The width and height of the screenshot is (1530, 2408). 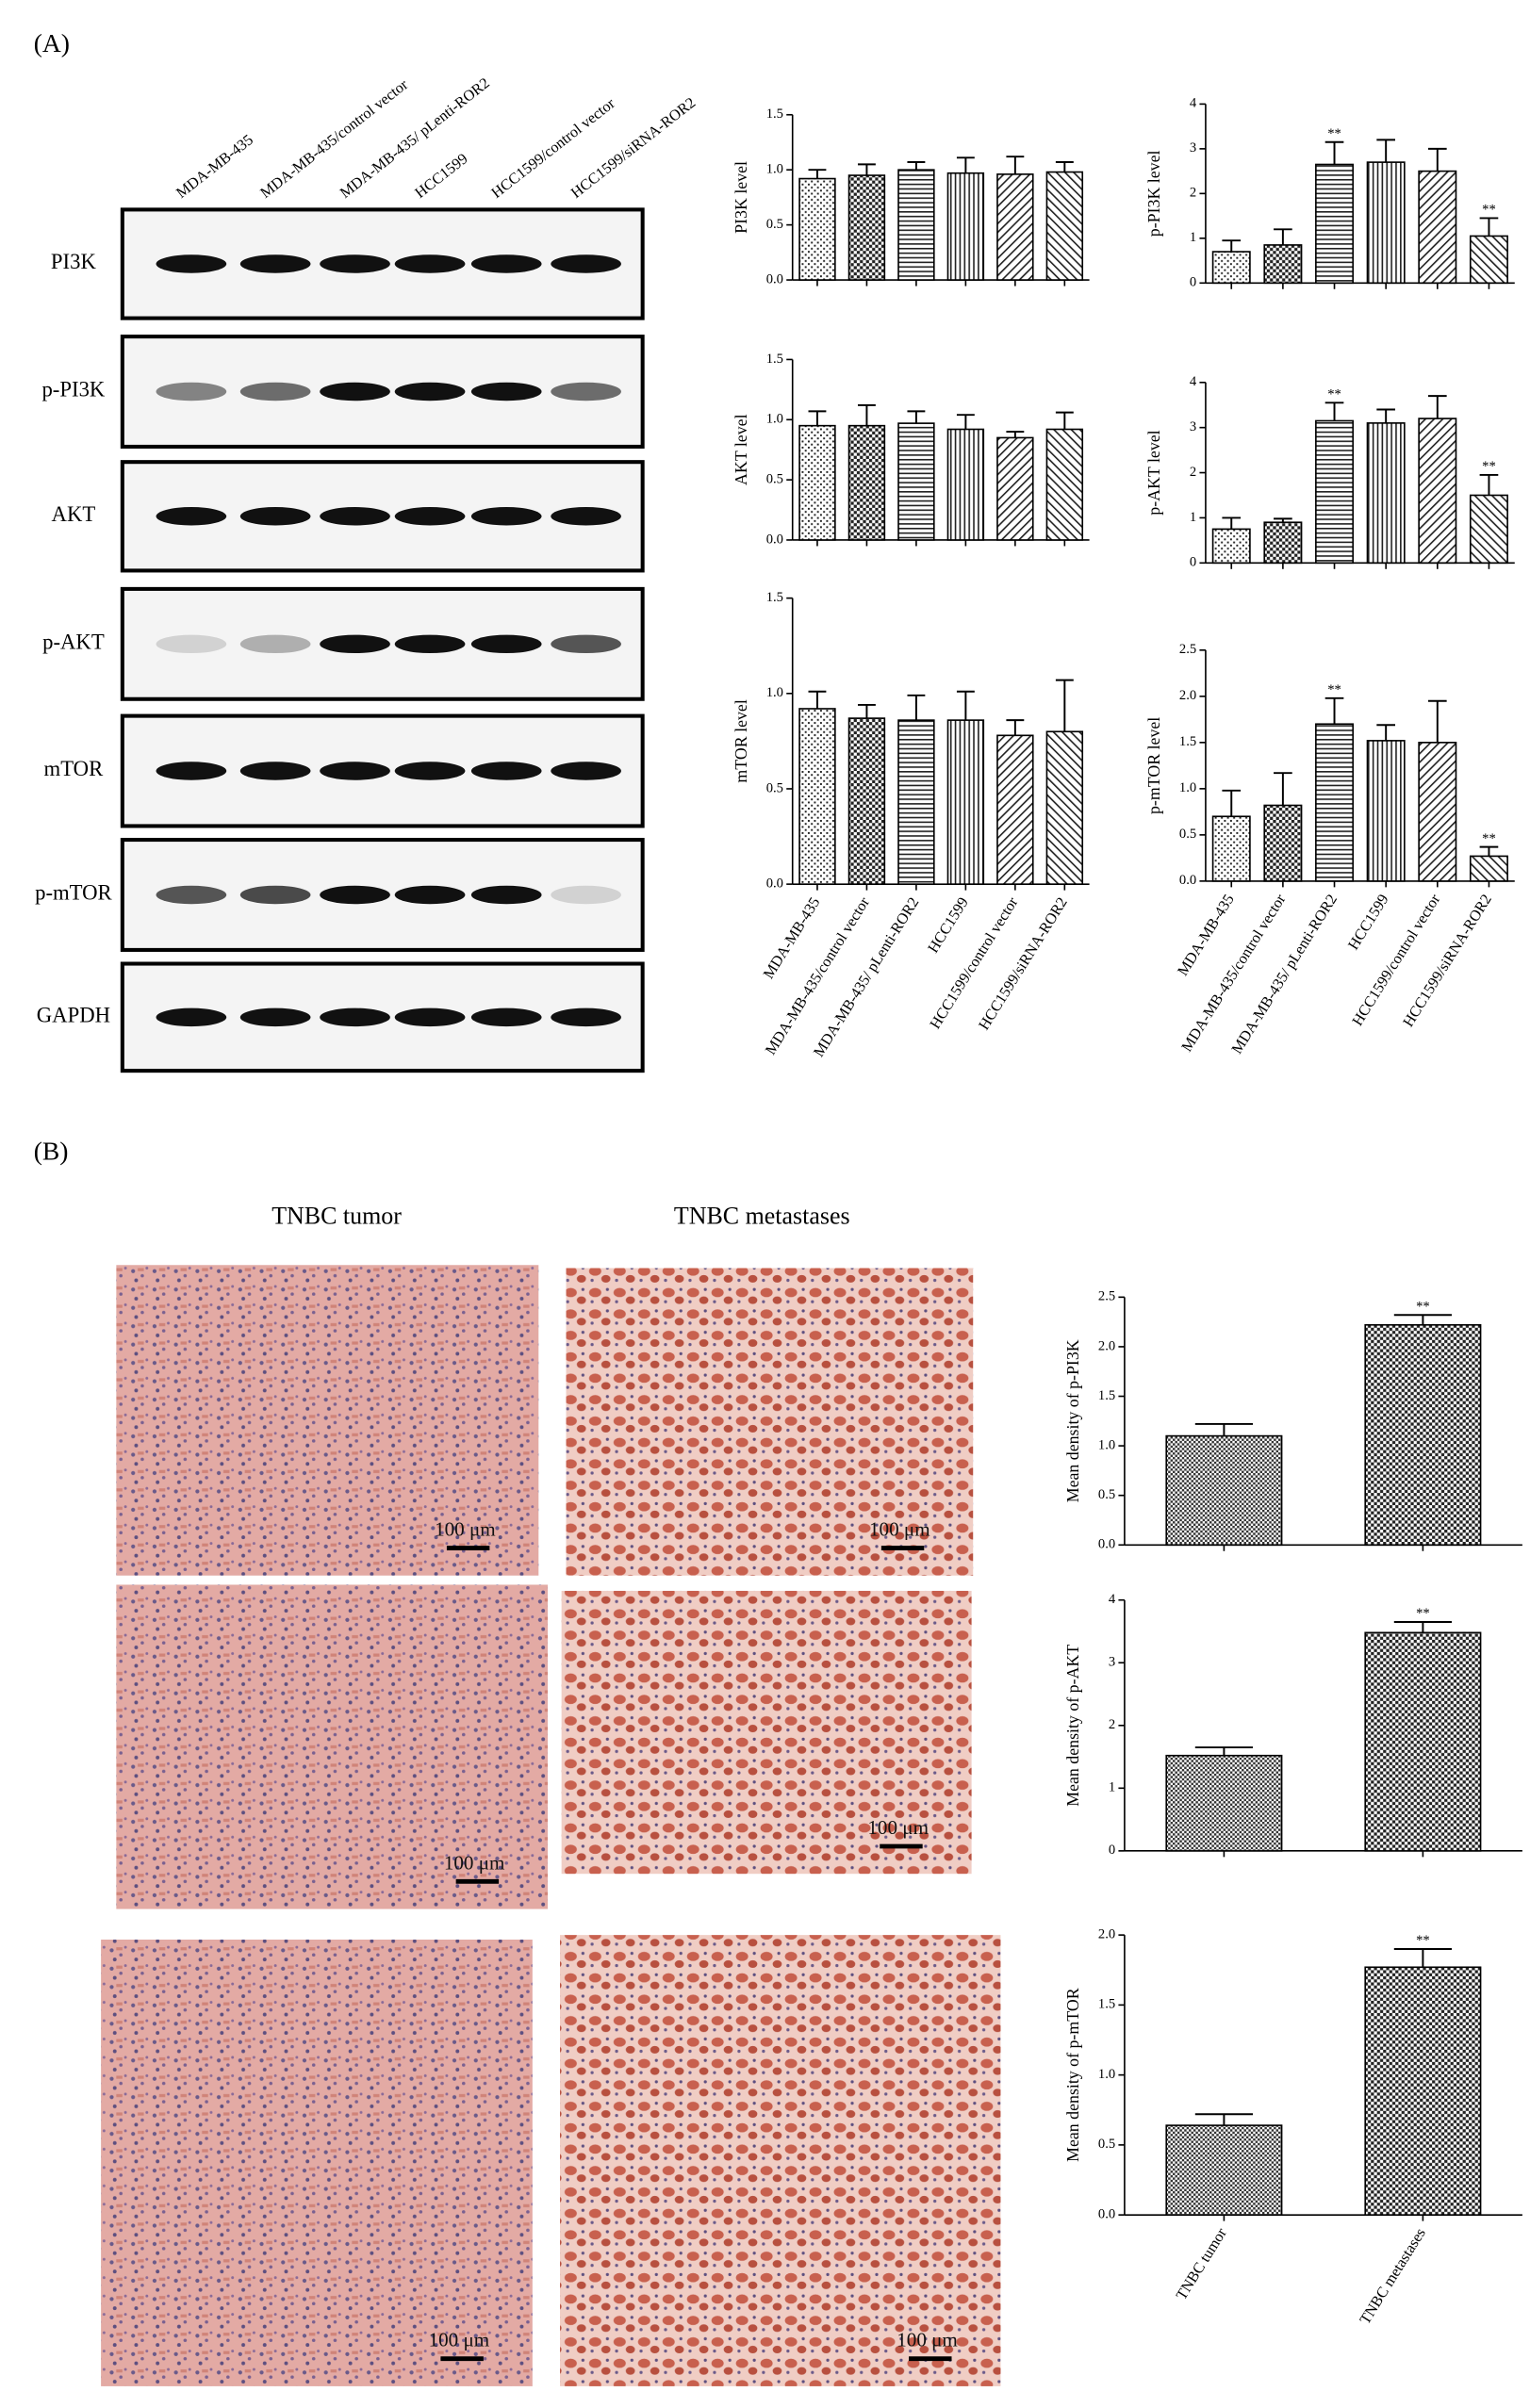 What do you see at coordinates (73, 1015) in the screenshot?
I see `blot-row-label: GAPDH` at bounding box center [73, 1015].